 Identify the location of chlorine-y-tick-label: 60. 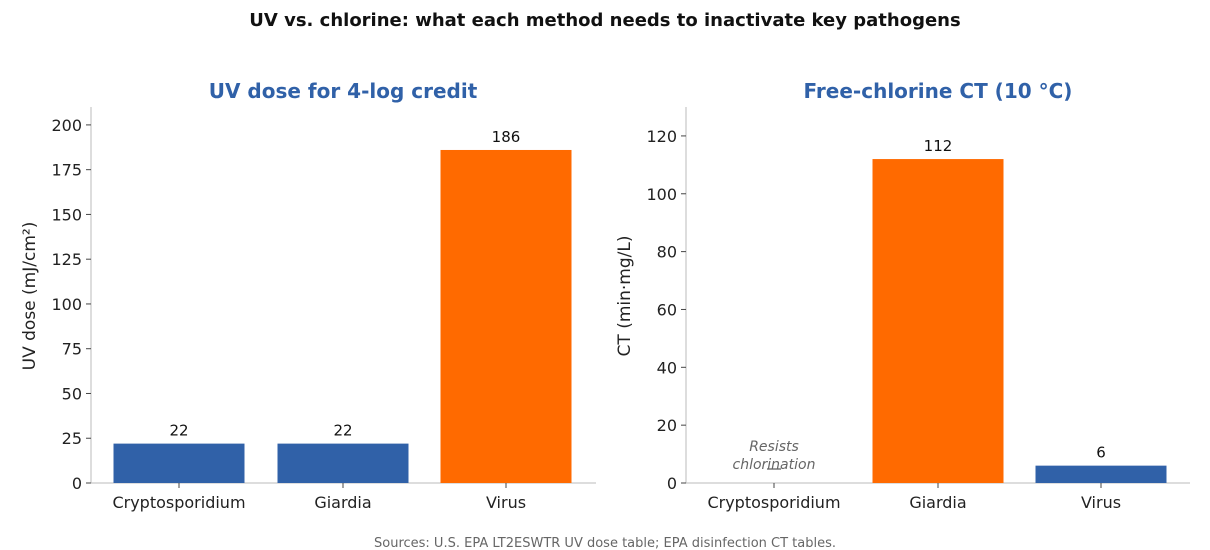
(667, 309).